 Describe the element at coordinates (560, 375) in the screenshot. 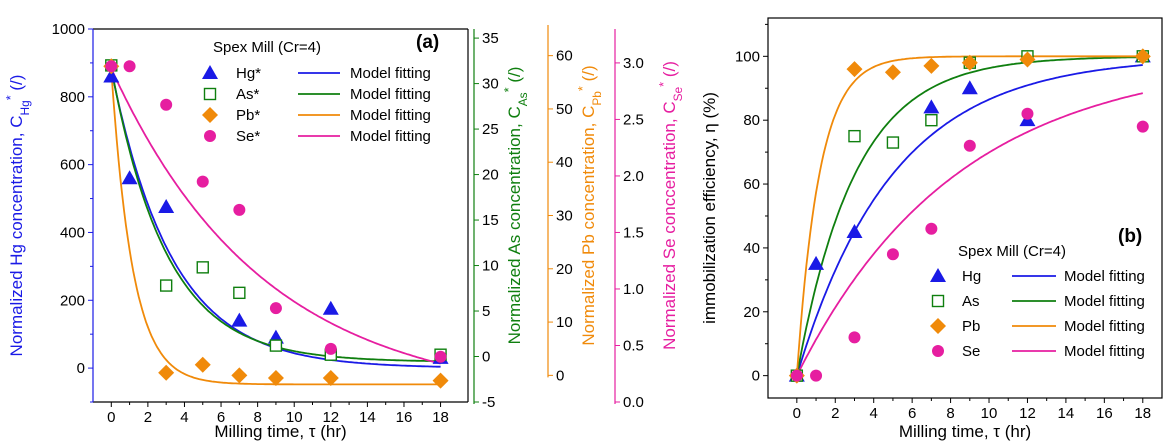

I see `pb-tick-label: 0` at that location.